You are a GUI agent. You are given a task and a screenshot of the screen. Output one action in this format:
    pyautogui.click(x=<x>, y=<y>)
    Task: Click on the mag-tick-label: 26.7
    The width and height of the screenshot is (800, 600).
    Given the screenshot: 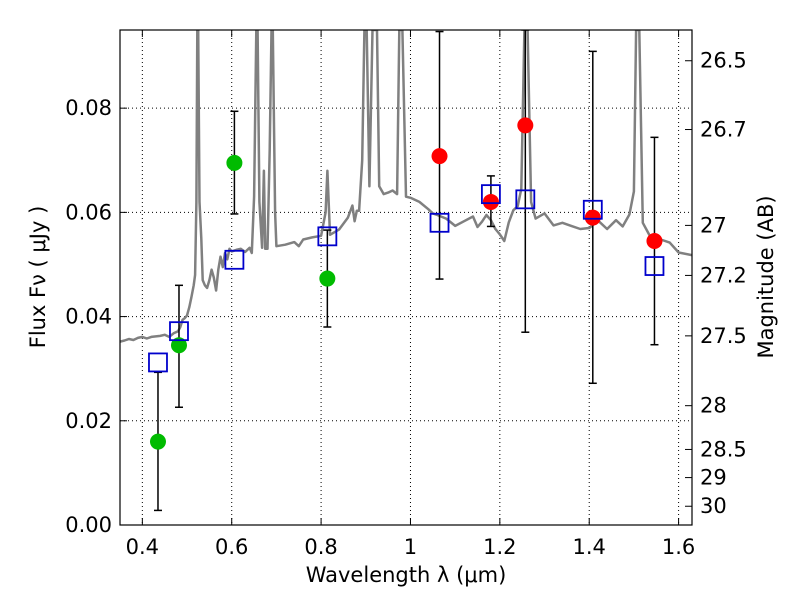 What is the action you would take?
    pyautogui.click(x=723, y=130)
    